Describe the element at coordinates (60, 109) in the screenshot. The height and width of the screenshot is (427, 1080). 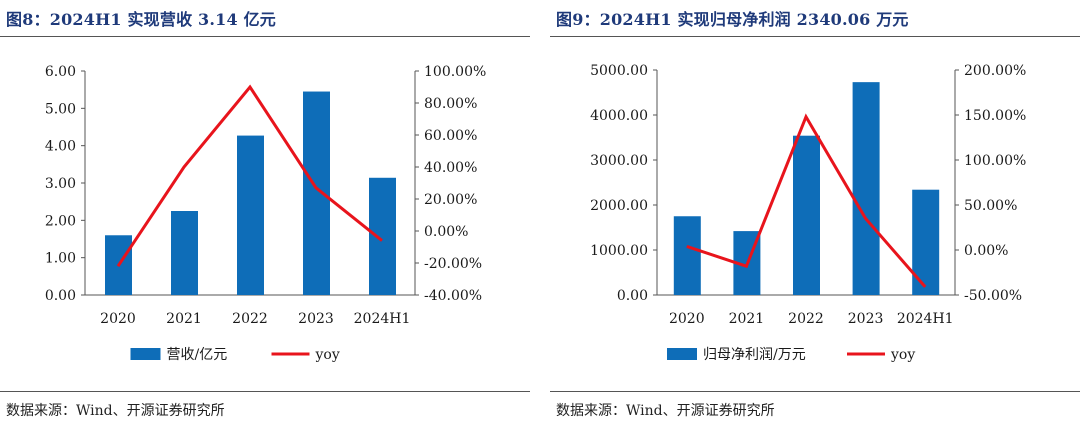
I see `y-tick-label-left: 5.00` at that location.